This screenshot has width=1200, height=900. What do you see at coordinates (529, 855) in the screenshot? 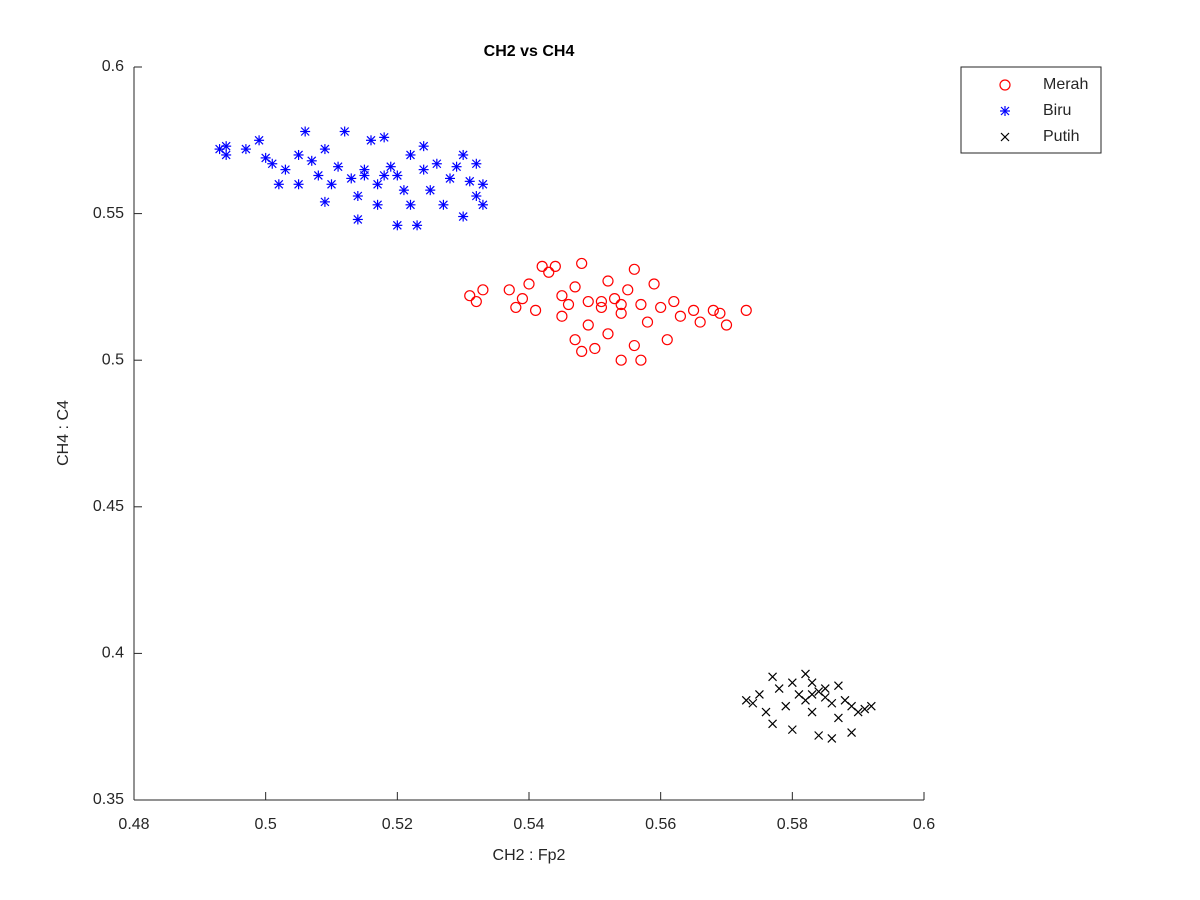
I see `x-axis-label: CH2 : Fp2` at bounding box center [529, 855].